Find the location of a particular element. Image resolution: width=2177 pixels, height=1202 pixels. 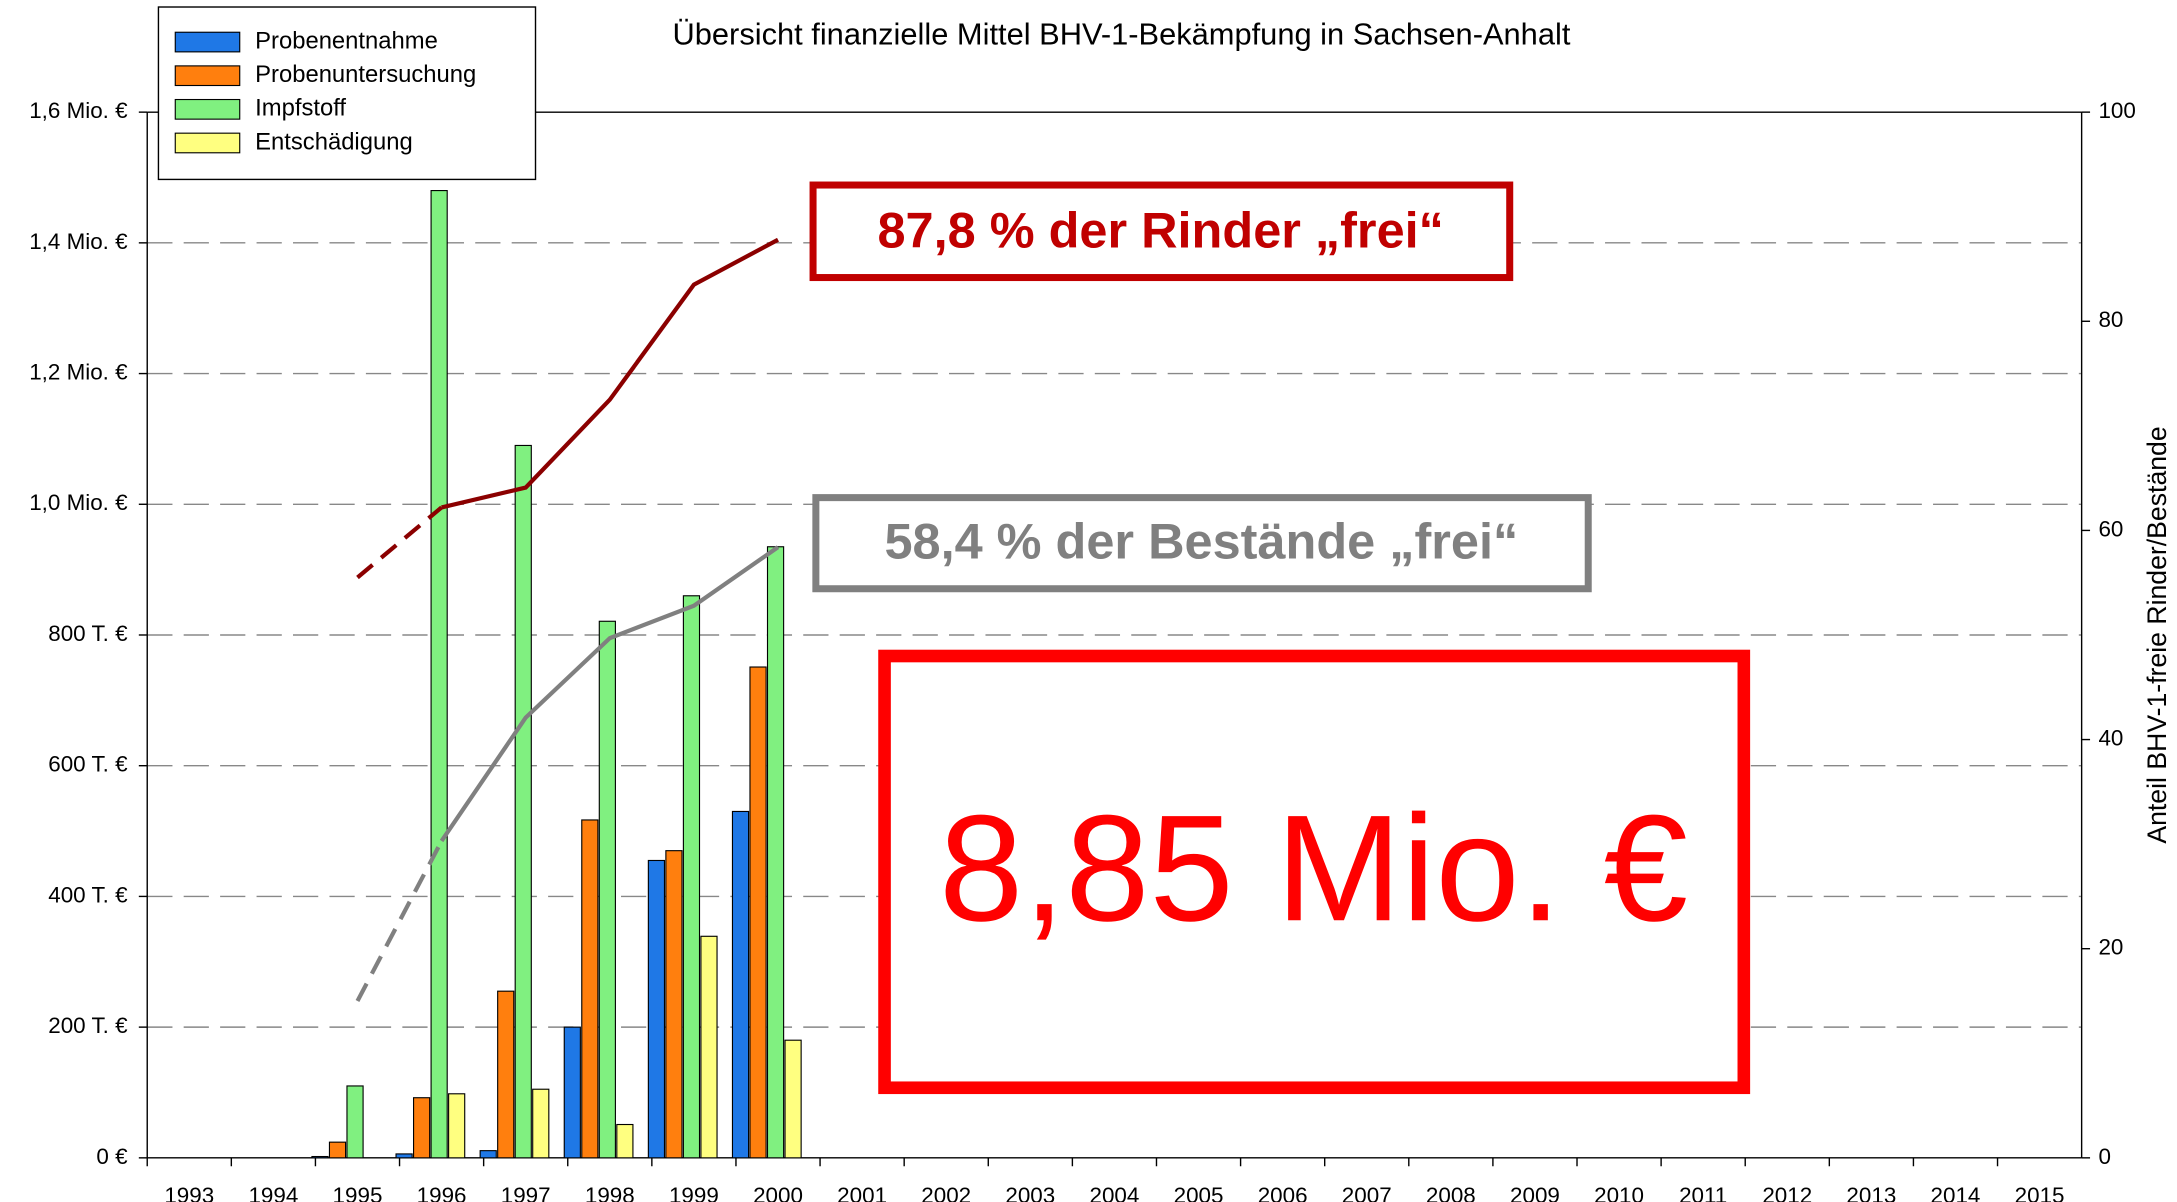

x-tick-label: 2007 is located at coordinates (1367, 1192).